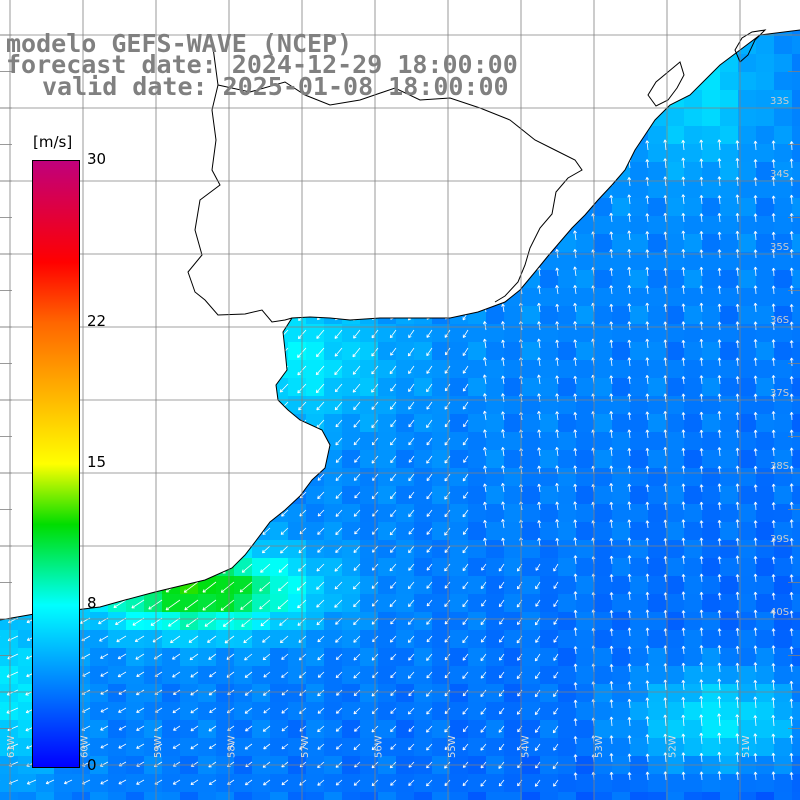 The image size is (800, 800). I want to click on longitude-label: 53W, so click(599, 746).